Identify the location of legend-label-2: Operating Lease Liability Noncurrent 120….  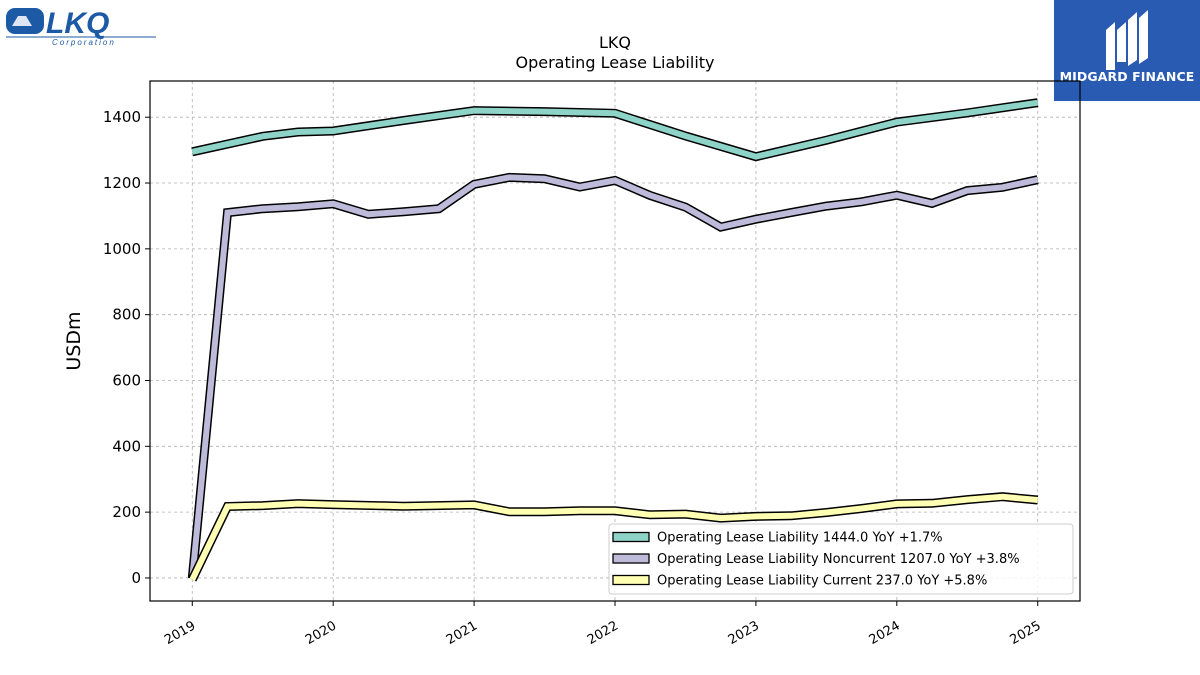
(838, 559).